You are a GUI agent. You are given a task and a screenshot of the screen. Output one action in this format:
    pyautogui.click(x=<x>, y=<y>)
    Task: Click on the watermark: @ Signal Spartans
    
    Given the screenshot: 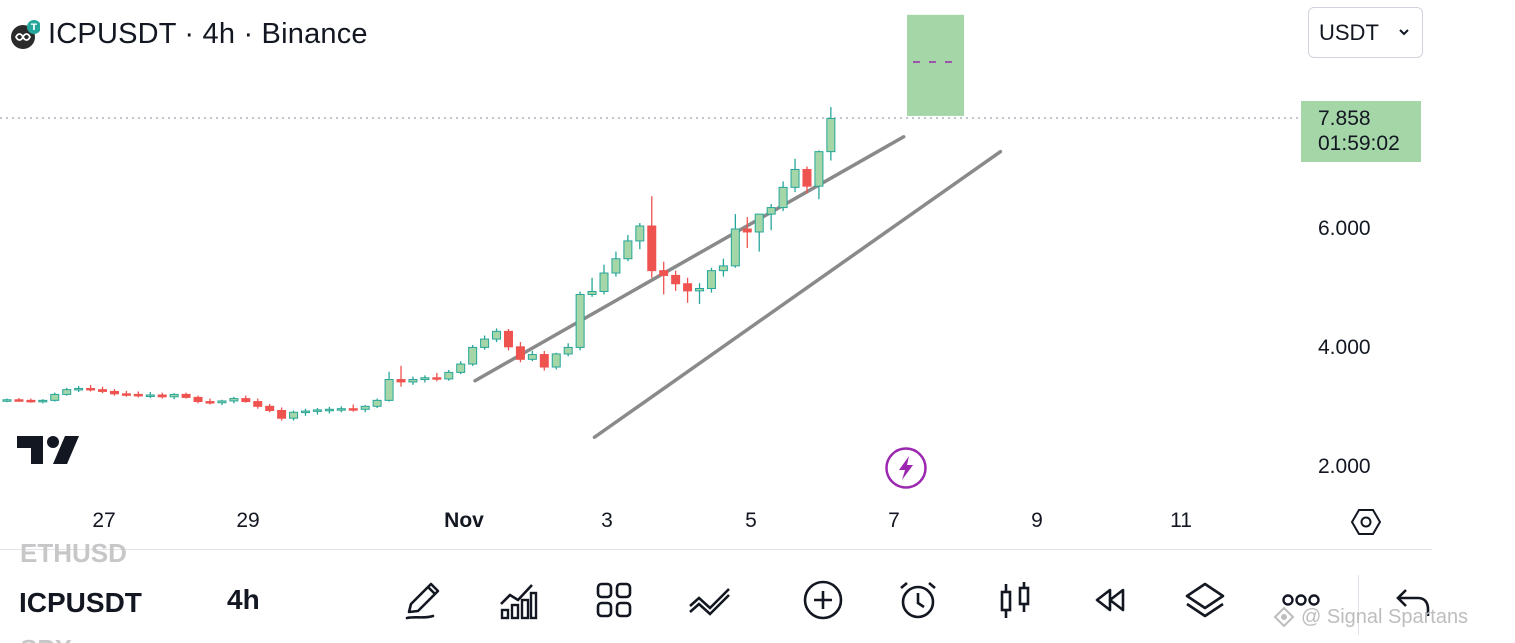 What is the action you would take?
    pyautogui.click(x=1370, y=617)
    